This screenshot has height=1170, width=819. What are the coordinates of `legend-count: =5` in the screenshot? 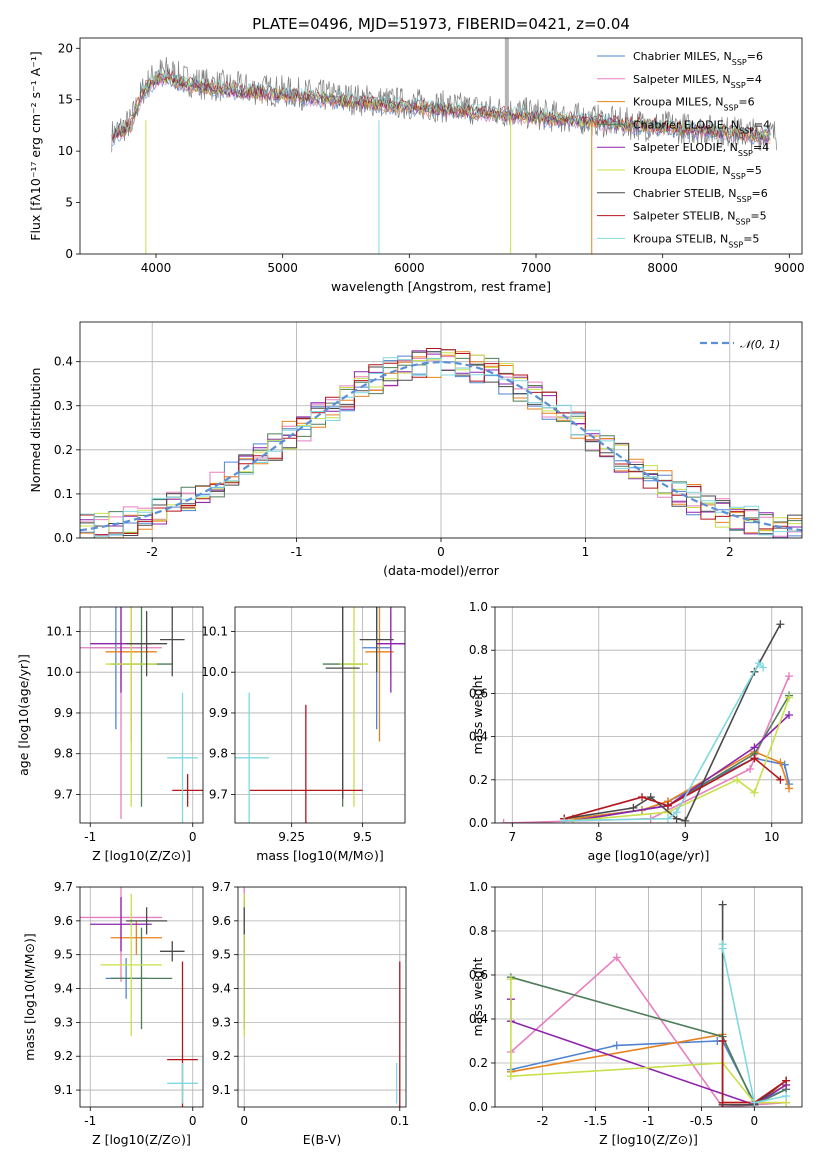 It's located at (754, 170).